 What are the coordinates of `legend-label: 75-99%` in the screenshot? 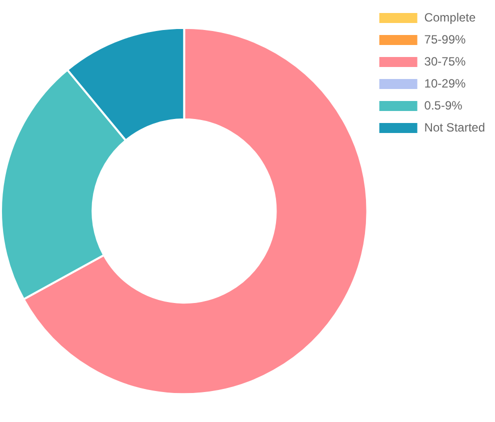 It's located at (445, 39).